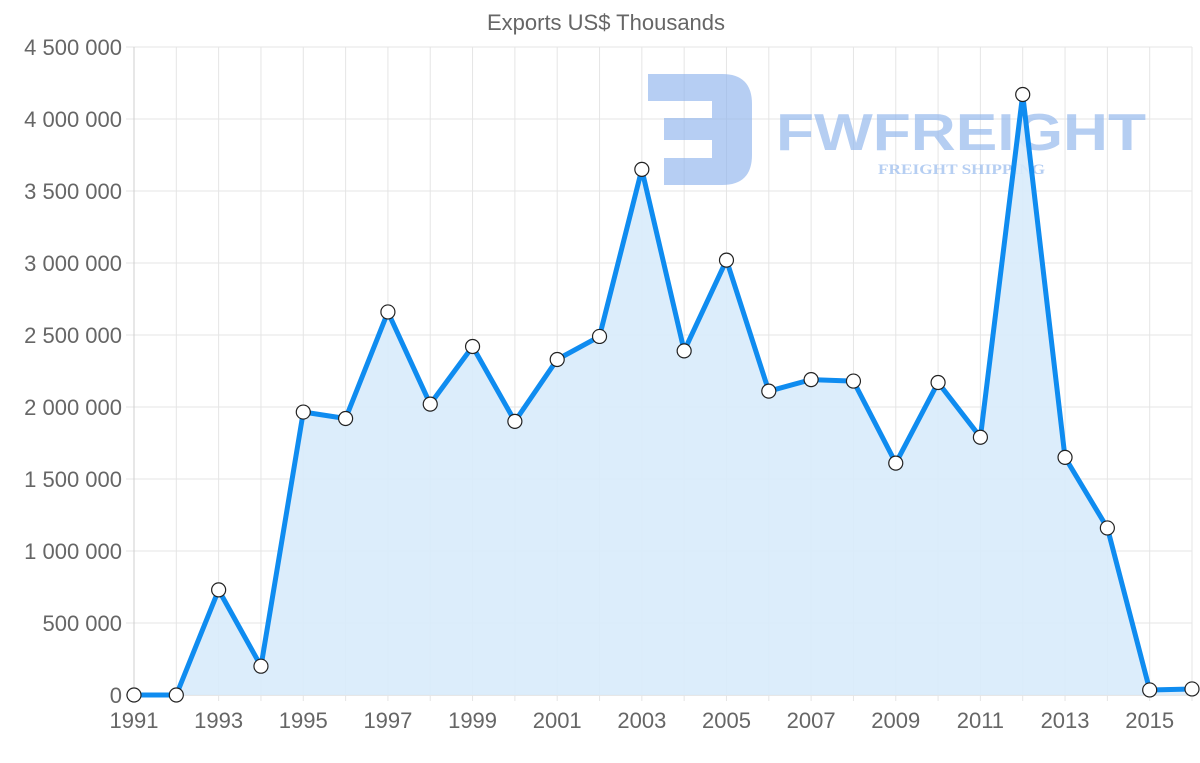 This screenshot has width=1200, height=763. Describe the element at coordinates (134, 720) in the screenshot. I see `x-tick-label: 1991` at that location.